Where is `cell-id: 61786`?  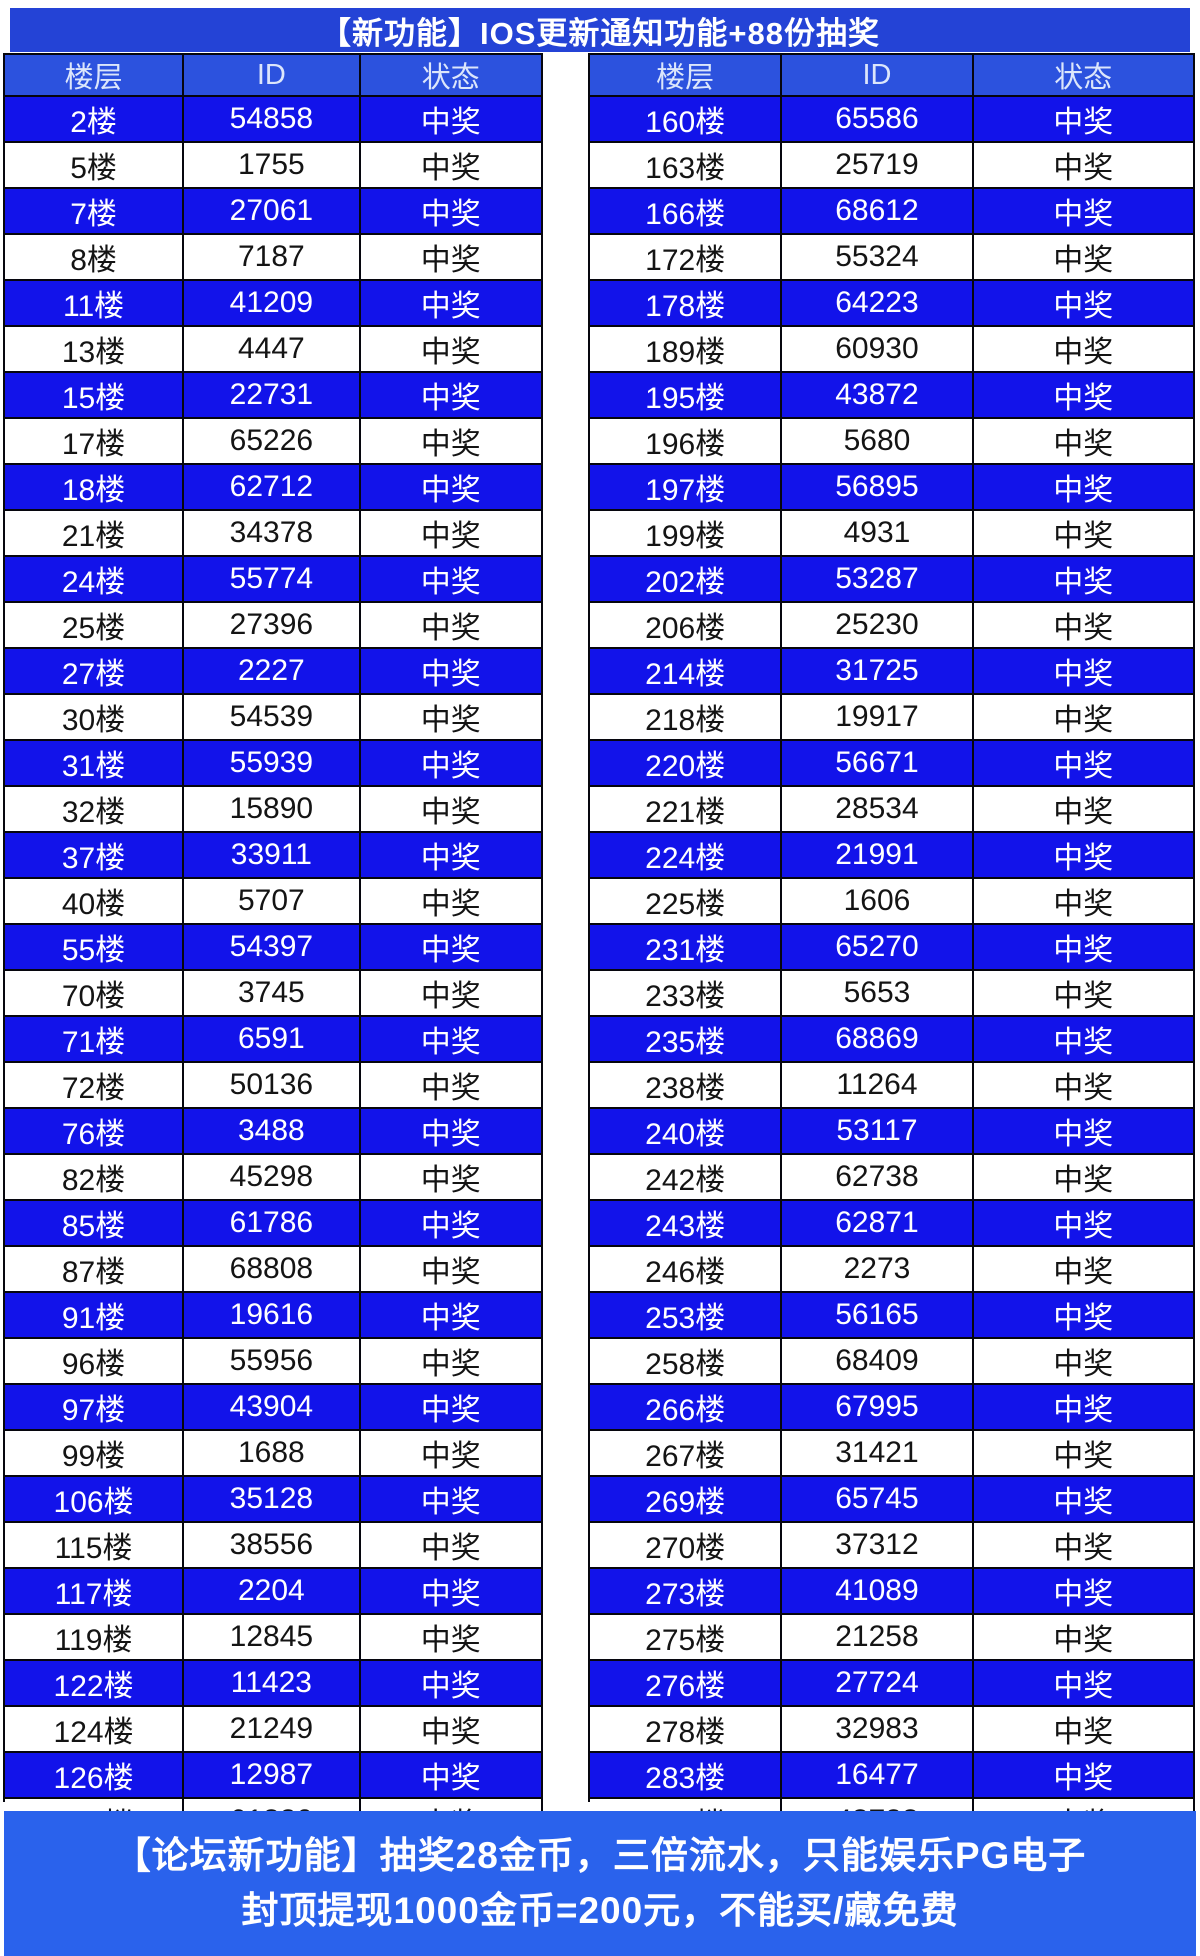 cell-id: 61786 is located at coordinates (272, 1224).